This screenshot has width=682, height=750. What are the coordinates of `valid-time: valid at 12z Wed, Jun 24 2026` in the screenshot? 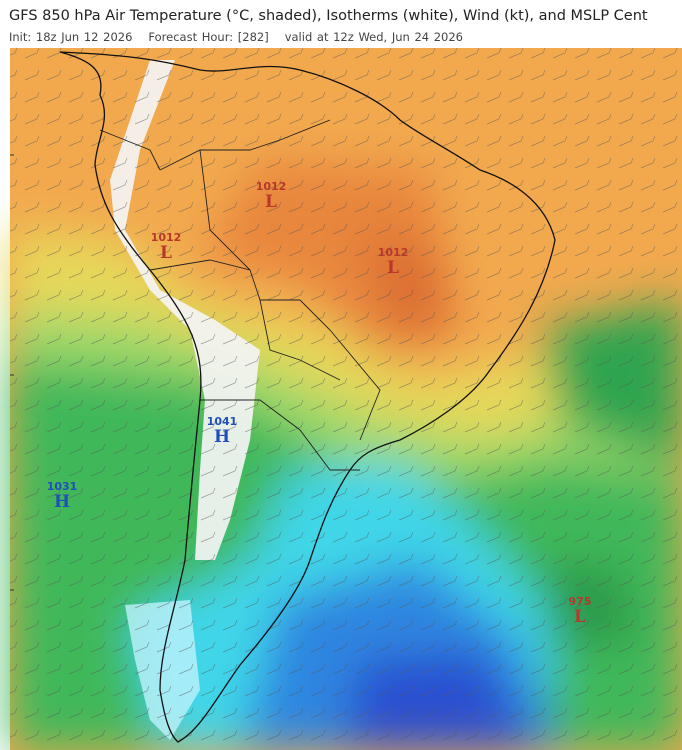 It's located at (374, 37).